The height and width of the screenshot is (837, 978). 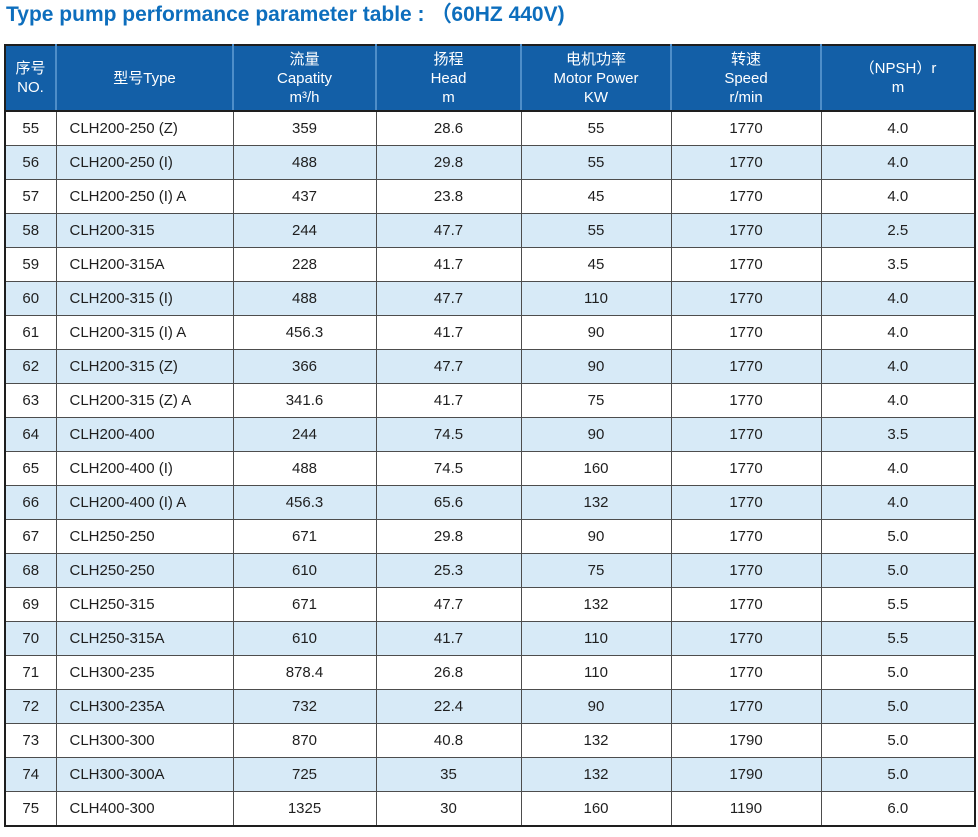 What do you see at coordinates (898, 230) in the screenshot?
I see `cell-npsh: 2.5` at bounding box center [898, 230].